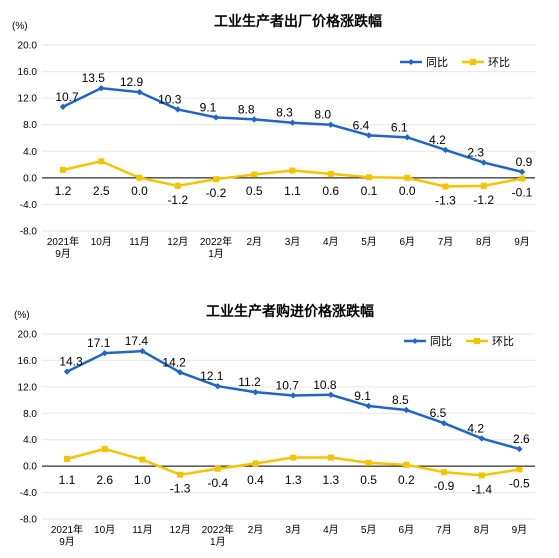 The height and width of the screenshot is (558, 559). I want to click on y-tick-label: -8.0, so click(29, 520).